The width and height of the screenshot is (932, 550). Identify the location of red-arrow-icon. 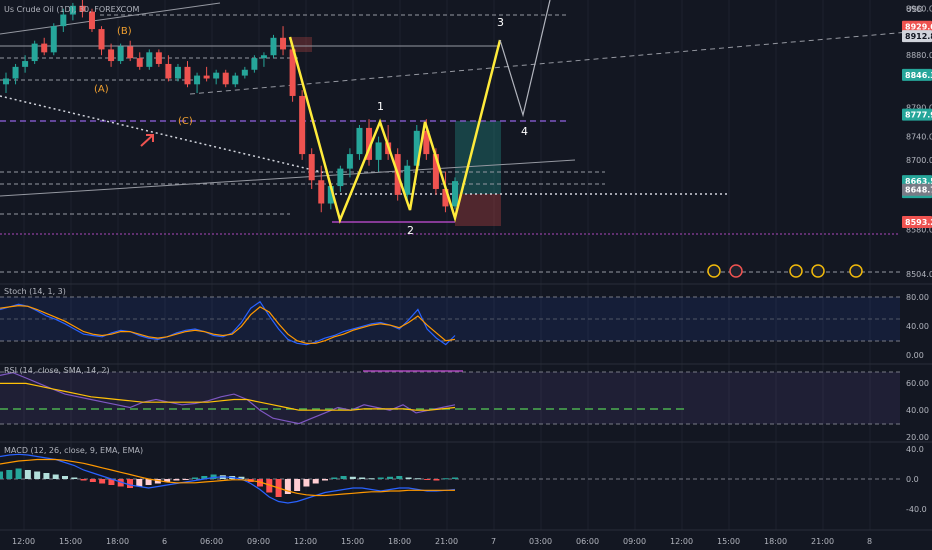
(147, 140).